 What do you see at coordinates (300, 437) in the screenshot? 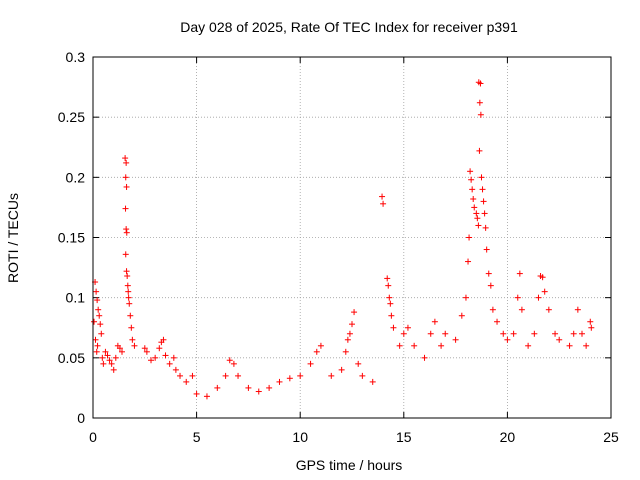
I see `x-tick-label: 10` at bounding box center [300, 437].